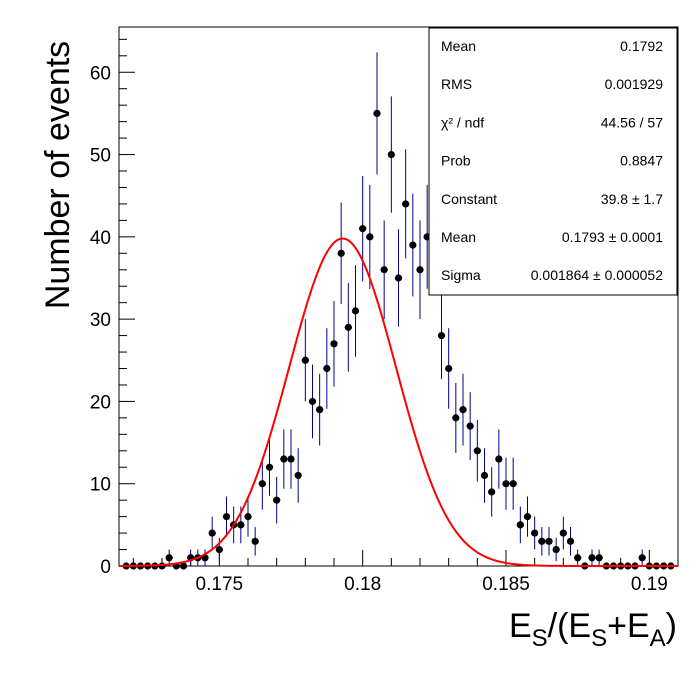 This screenshot has height=676, width=696. What do you see at coordinates (58, 175) in the screenshot?
I see `y-axis-label: Number of events` at bounding box center [58, 175].